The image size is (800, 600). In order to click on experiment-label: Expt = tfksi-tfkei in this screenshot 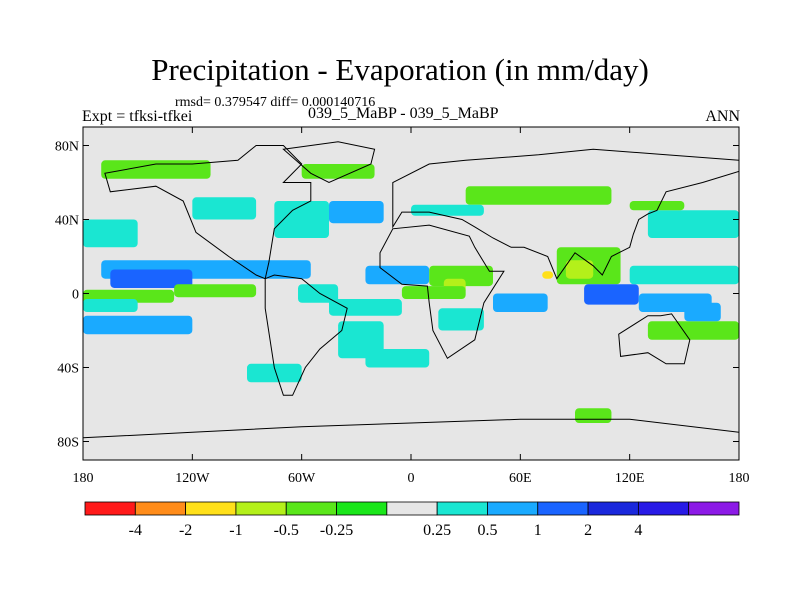, I will do `click(137, 116)`.